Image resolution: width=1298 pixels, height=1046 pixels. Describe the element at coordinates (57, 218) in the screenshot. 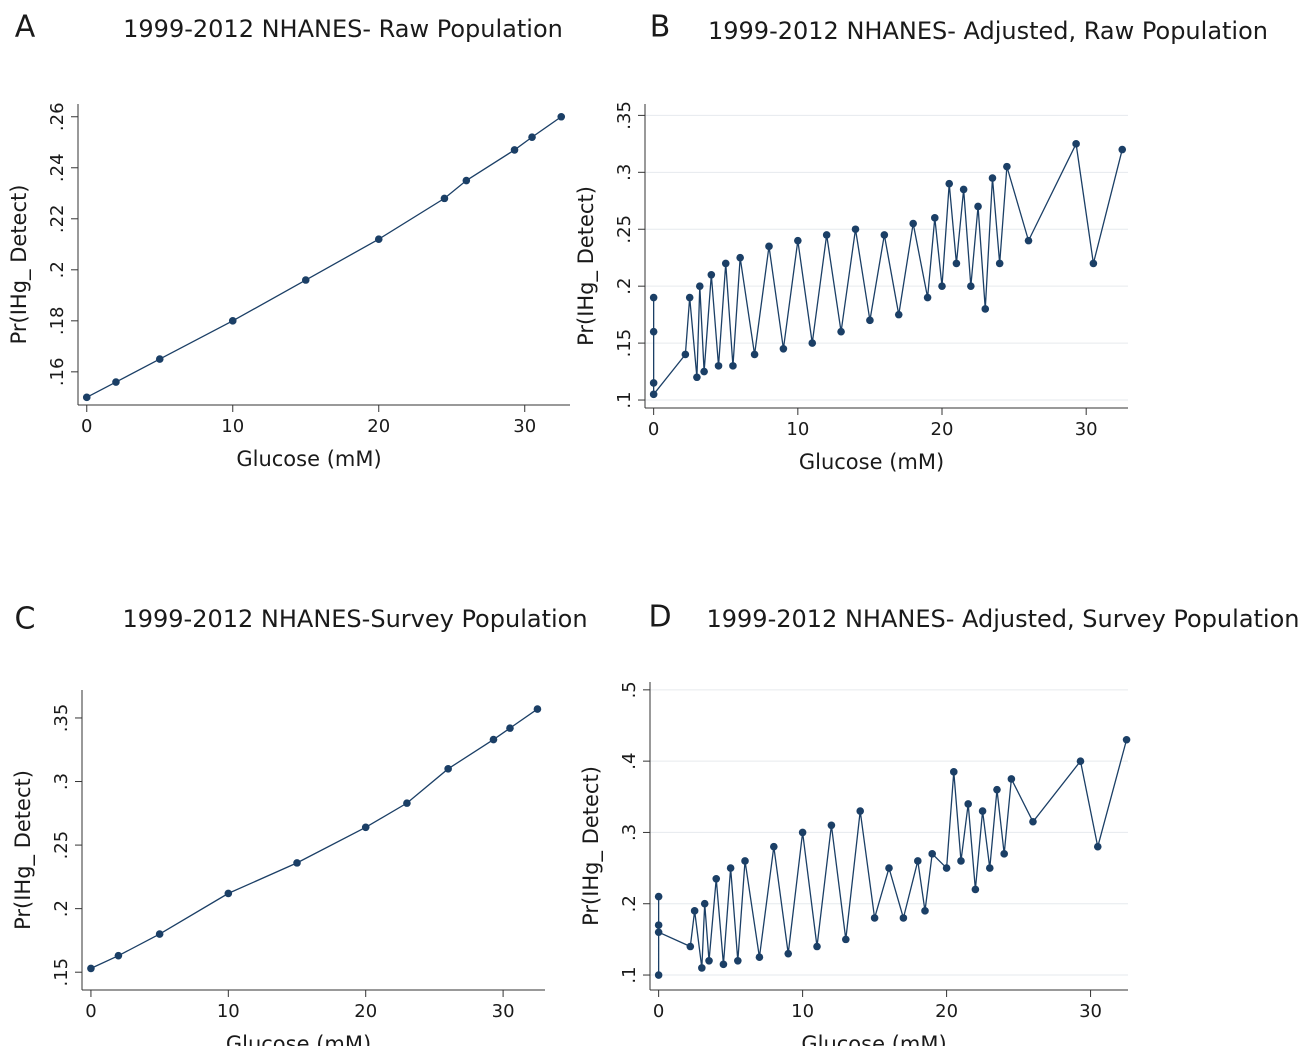

I see `y-tick-label: .22` at that location.